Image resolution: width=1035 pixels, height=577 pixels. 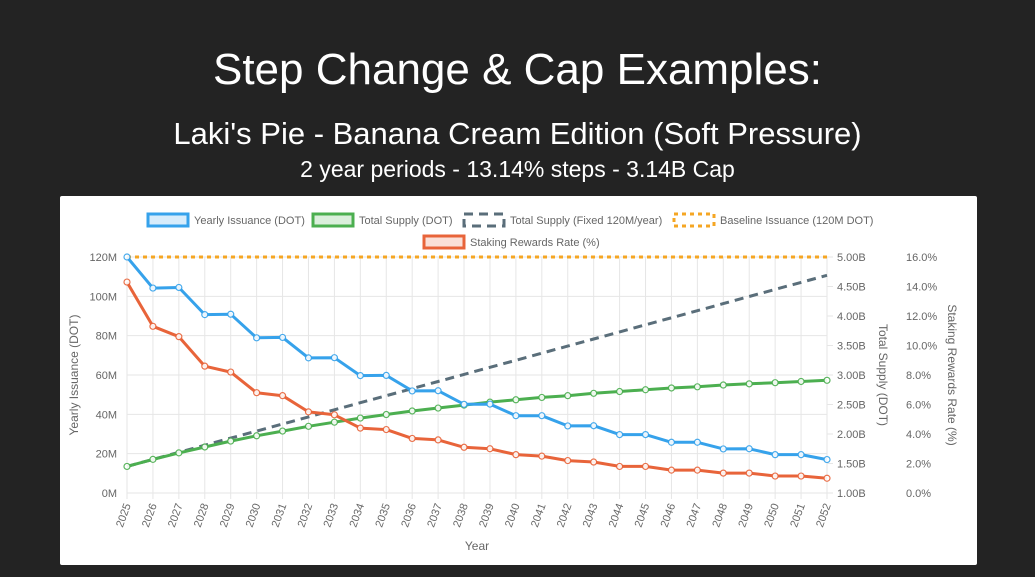 I want to click on y-right2-tick-label: 2.0%, so click(x=918, y=465).